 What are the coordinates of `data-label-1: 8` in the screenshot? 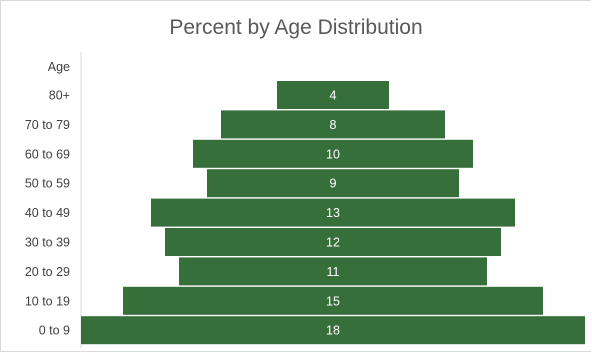 It's located at (333, 125).